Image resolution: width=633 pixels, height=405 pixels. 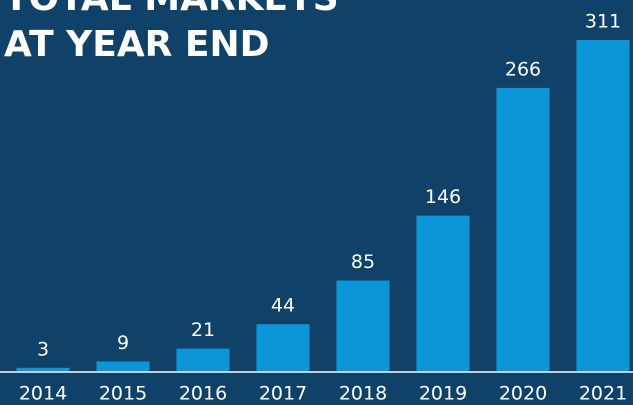 I want to click on value-label: 9, so click(x=123, y=343).